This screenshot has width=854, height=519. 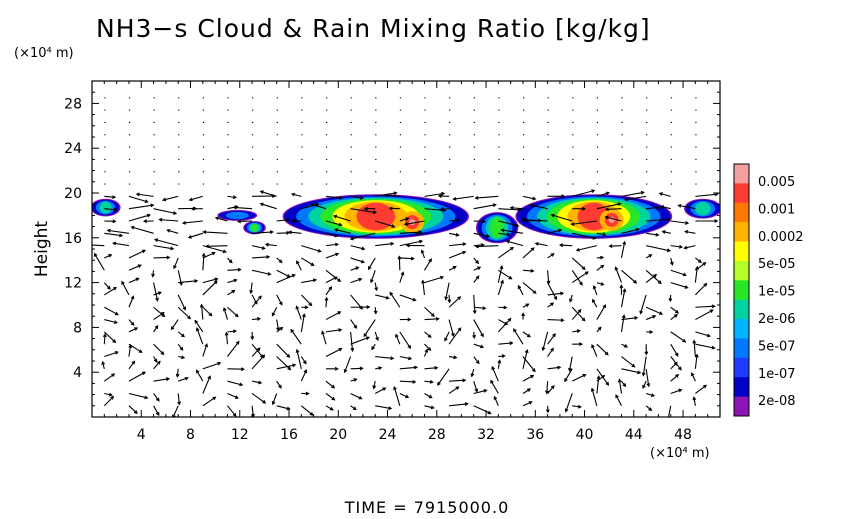 What do you see at coordinates (73, 284) in the screenshot?
I see `y-tick-label: 12` at bounding box center [73, 284].